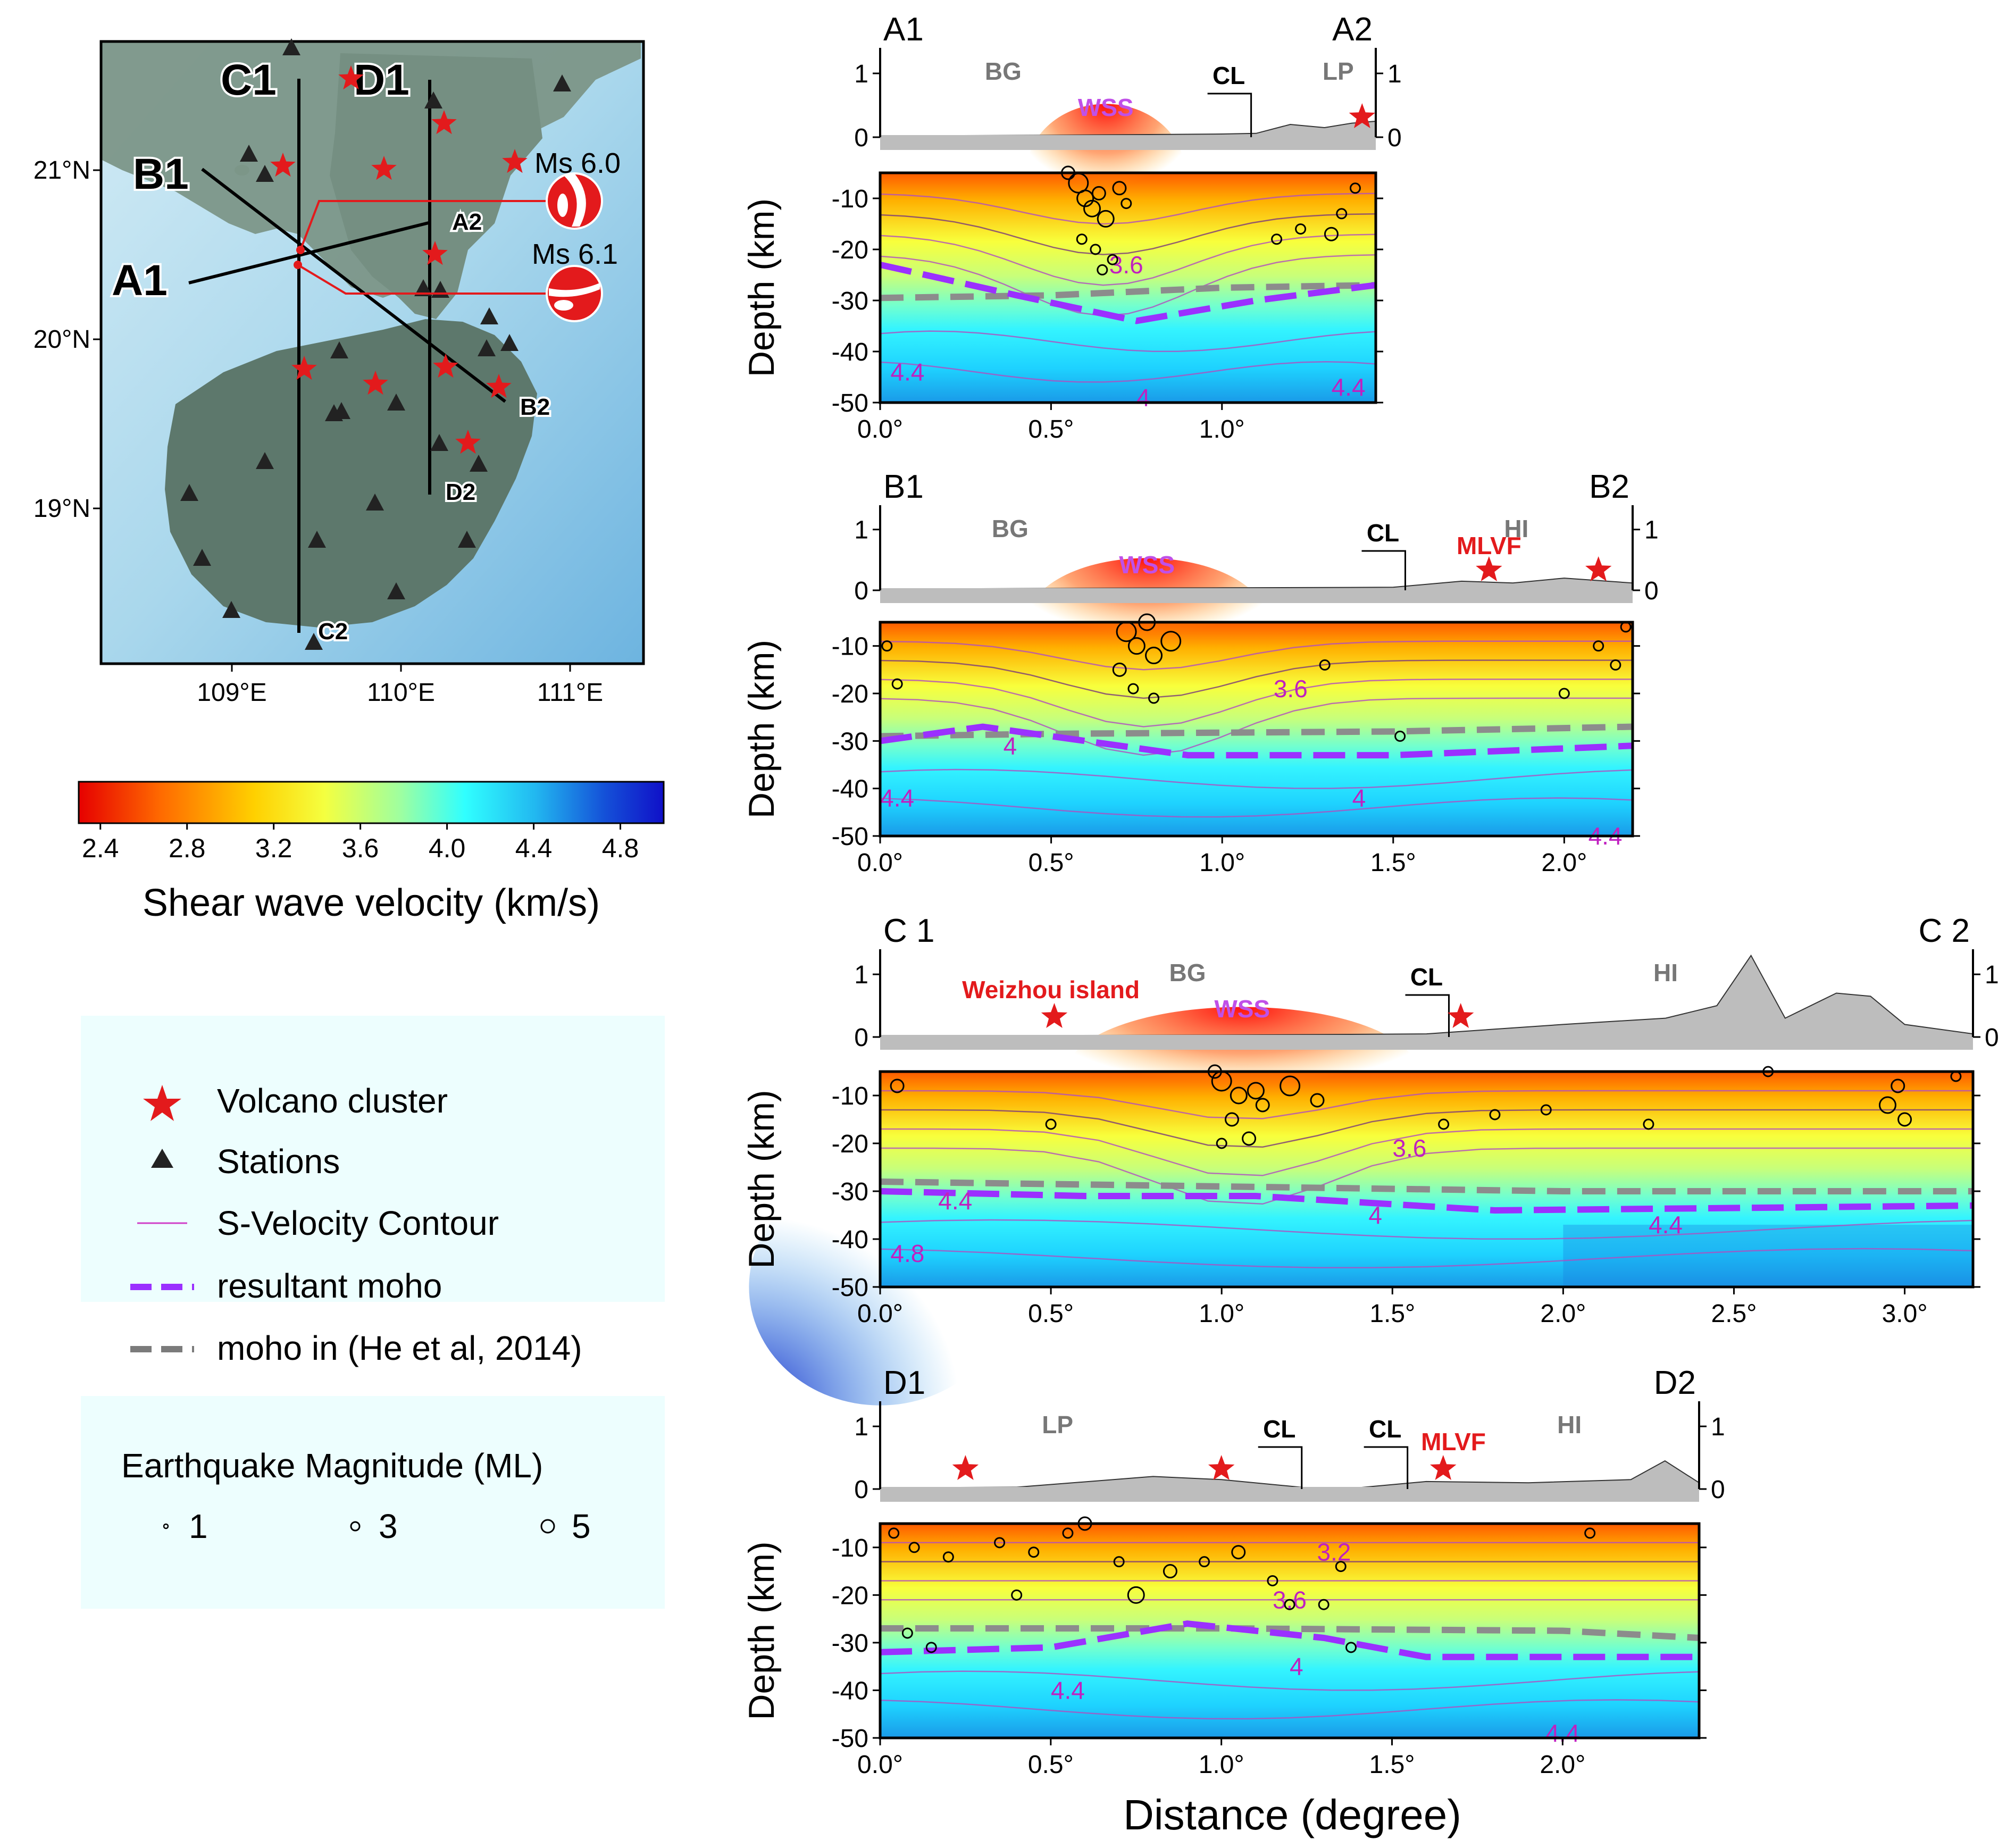 This screenshot has width=2015, height=1848. Describe the element at coordinates (436, 186) in the screenshot. I see `leizhou-south` at that location.